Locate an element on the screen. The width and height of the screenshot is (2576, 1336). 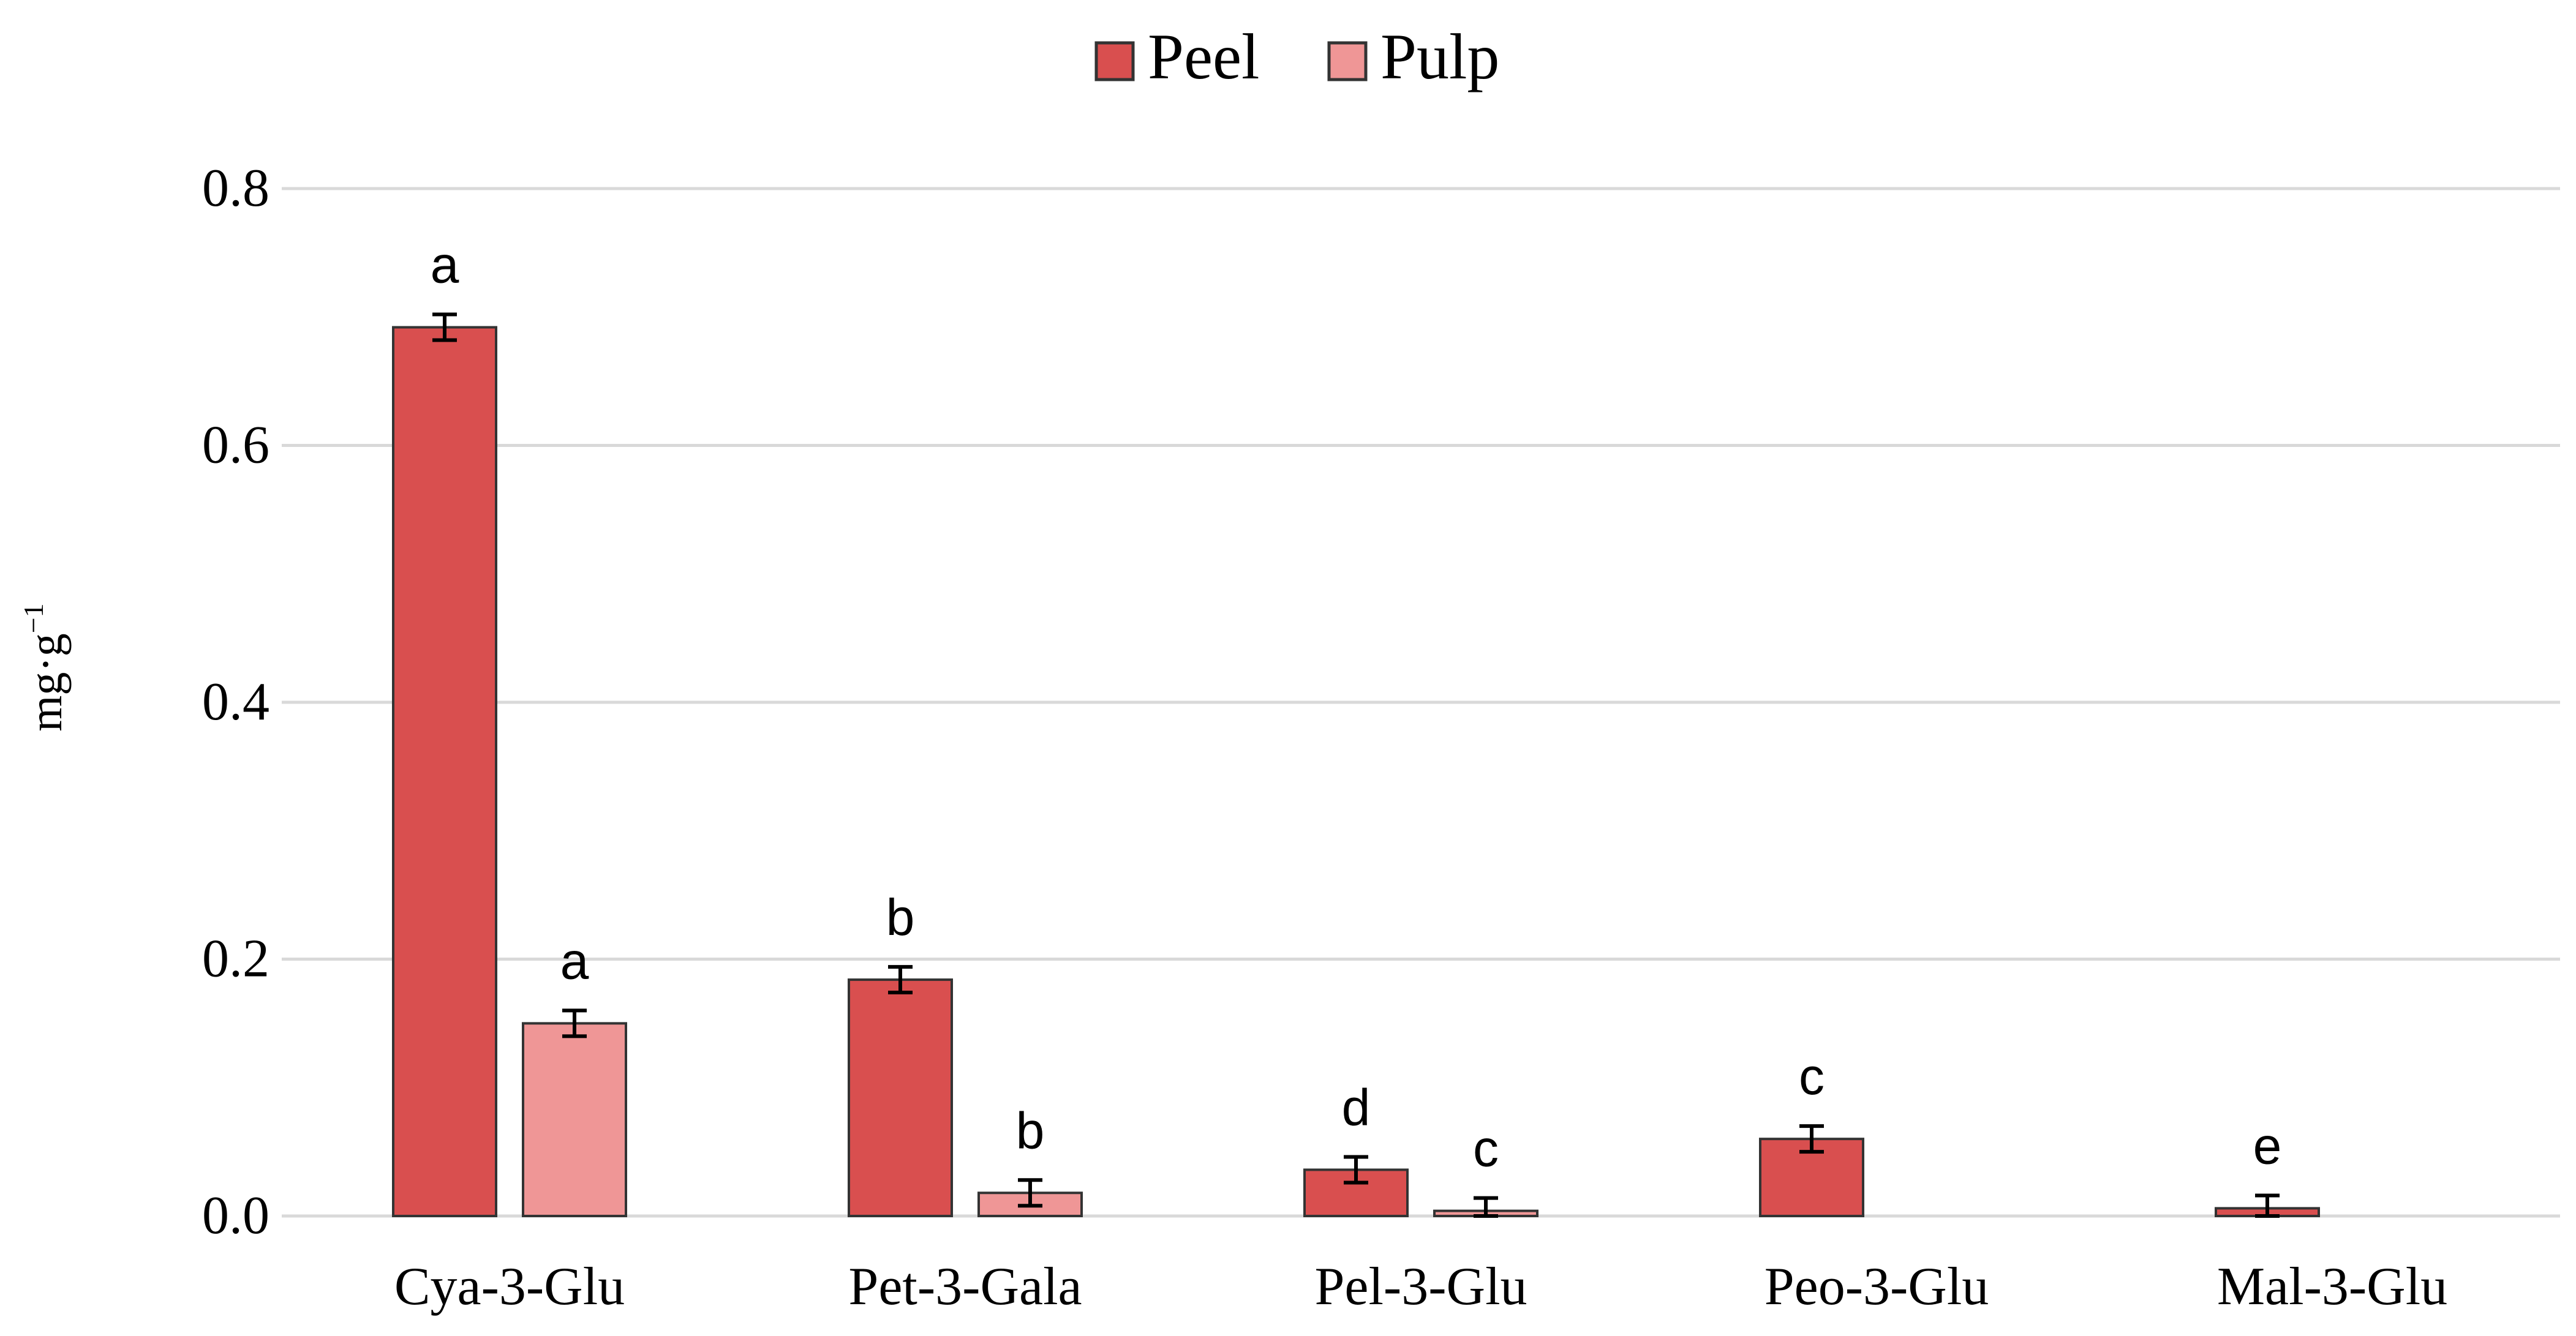
legend: Peel Pulp is located at coordinates (1296, 56).